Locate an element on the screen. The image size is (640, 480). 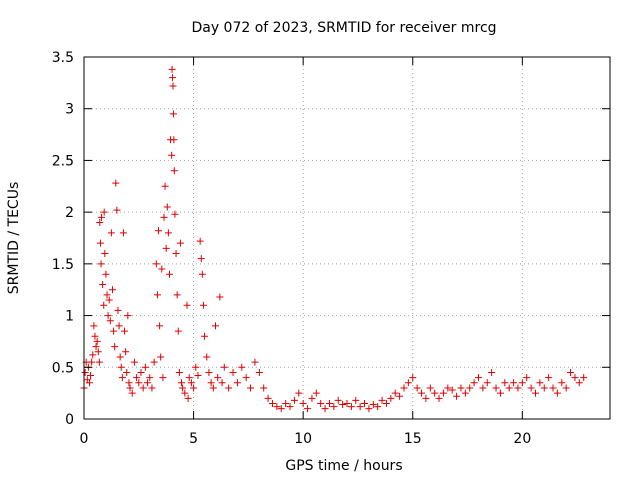
x-tick-labels: 0 5 10 15 20 is located at coordinates (306, 439).